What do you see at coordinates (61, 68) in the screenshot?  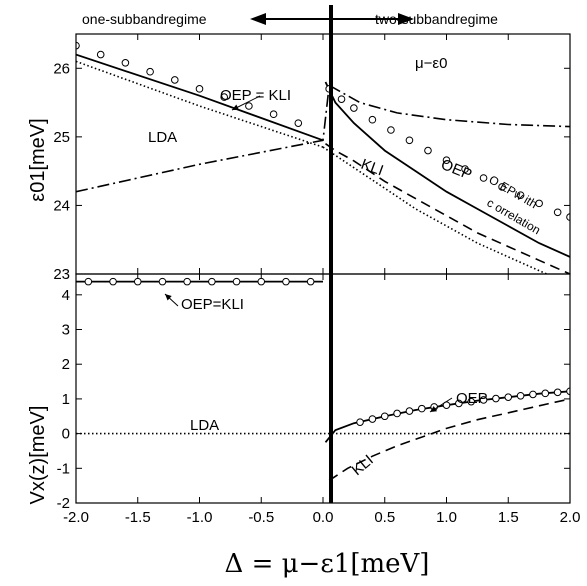 I see `y-tick-label: 26` at bounding box center [61, 68].